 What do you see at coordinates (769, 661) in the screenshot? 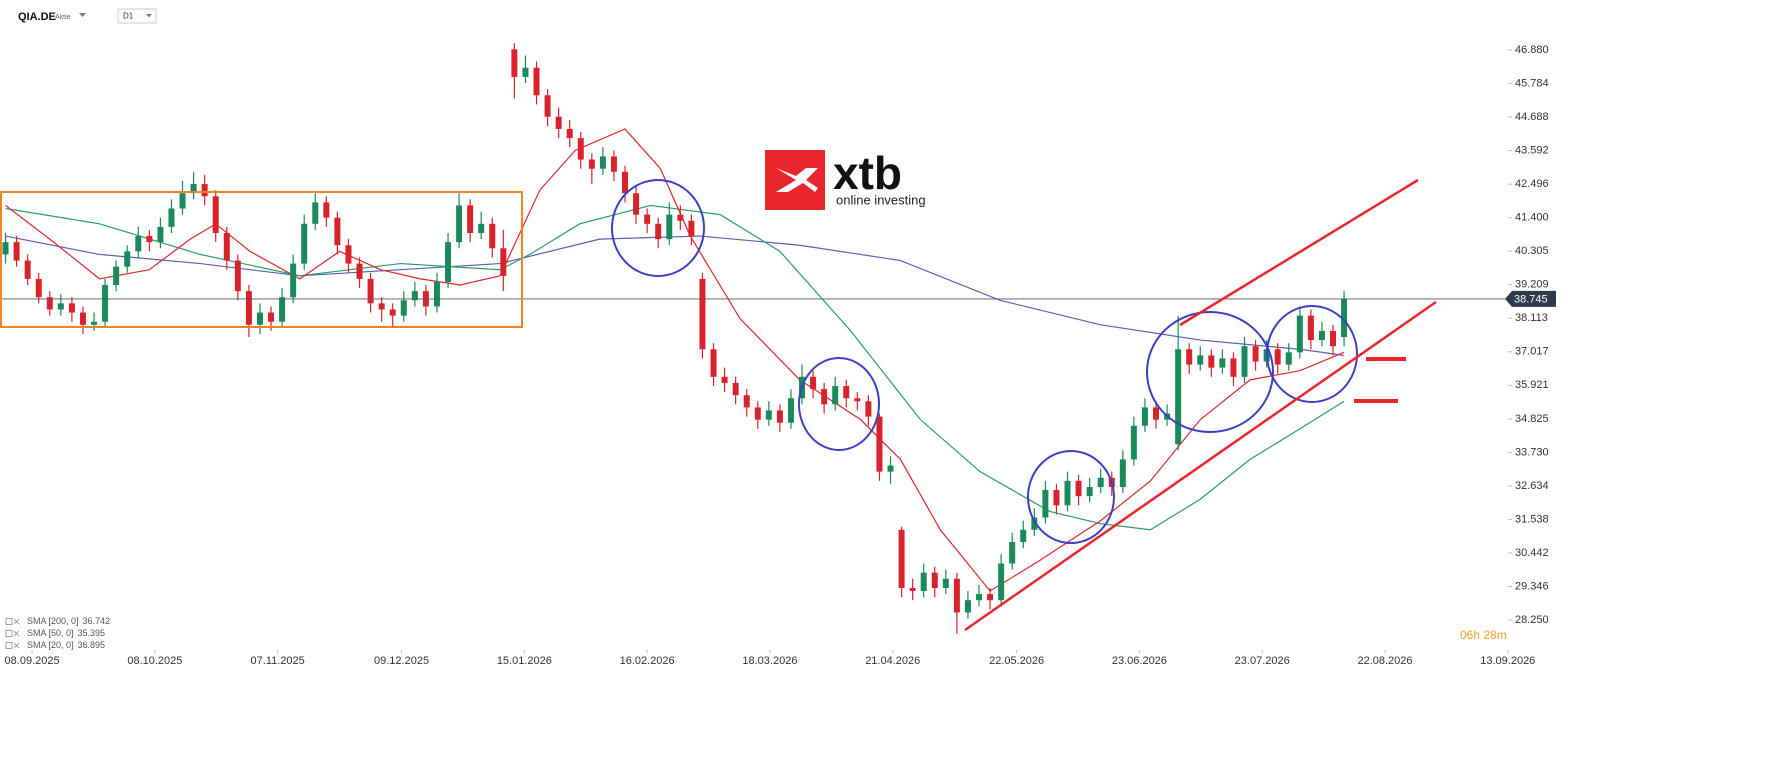
I see `x-tick-label: 18.03.2026` at bounding box center [769, 661].